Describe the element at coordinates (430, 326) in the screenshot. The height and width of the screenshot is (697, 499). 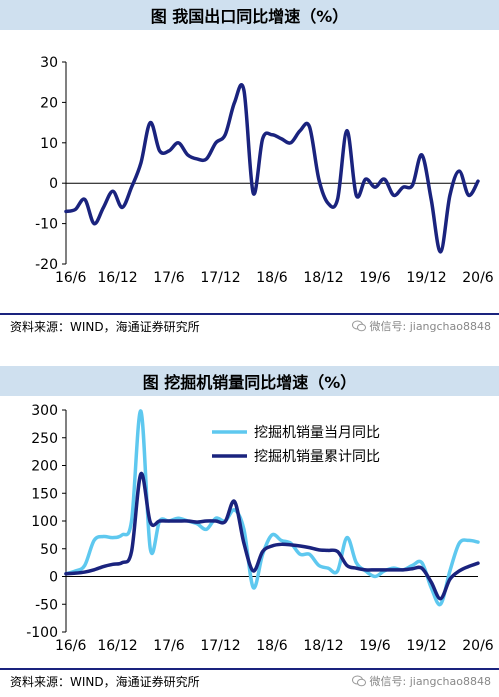
I see `chart1-watermark-text: 微信号: jiangchao8848` at that location.